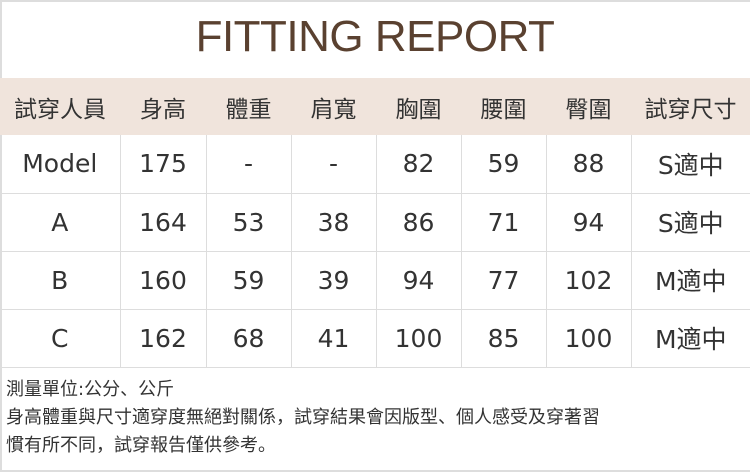  What do you see at coordinates (418, 222) in the screenshot?
I see `table-cell: 86` at bounding box center [418, 222].